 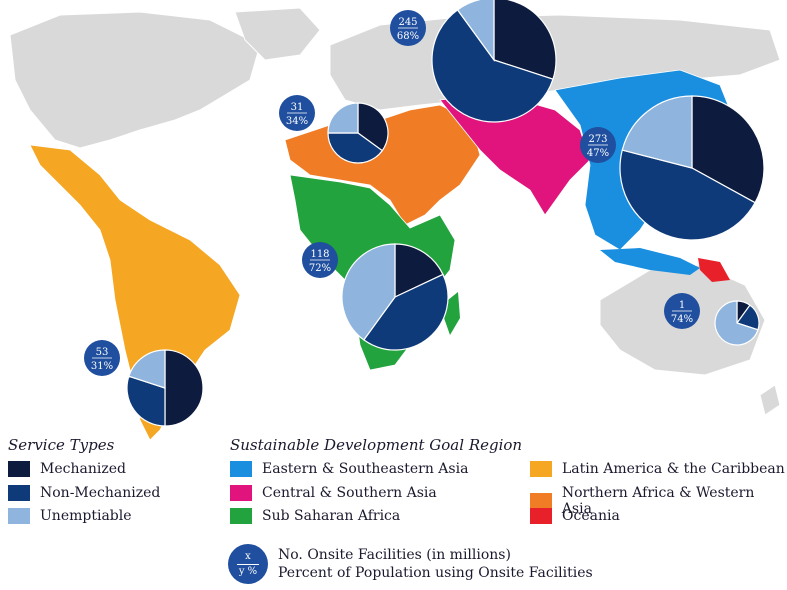 What do you see at coordinates (598, 153) in the screenshot?
I see `badge-percent: 47%` at bounding box center [598, 153].